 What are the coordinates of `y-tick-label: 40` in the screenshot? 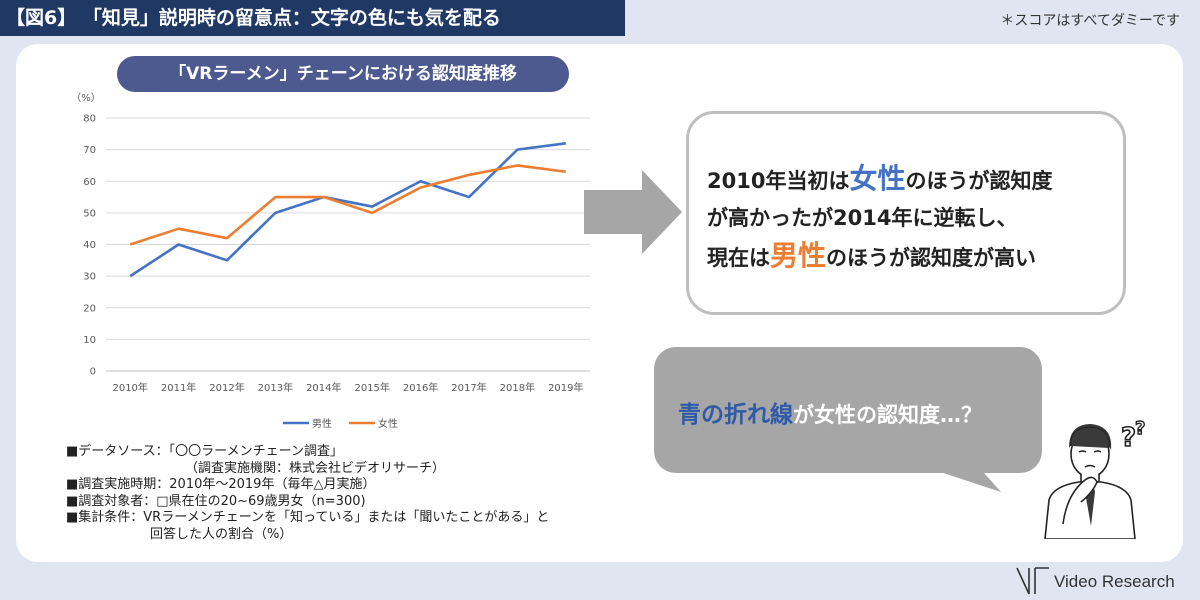 It's located at (89, 245).